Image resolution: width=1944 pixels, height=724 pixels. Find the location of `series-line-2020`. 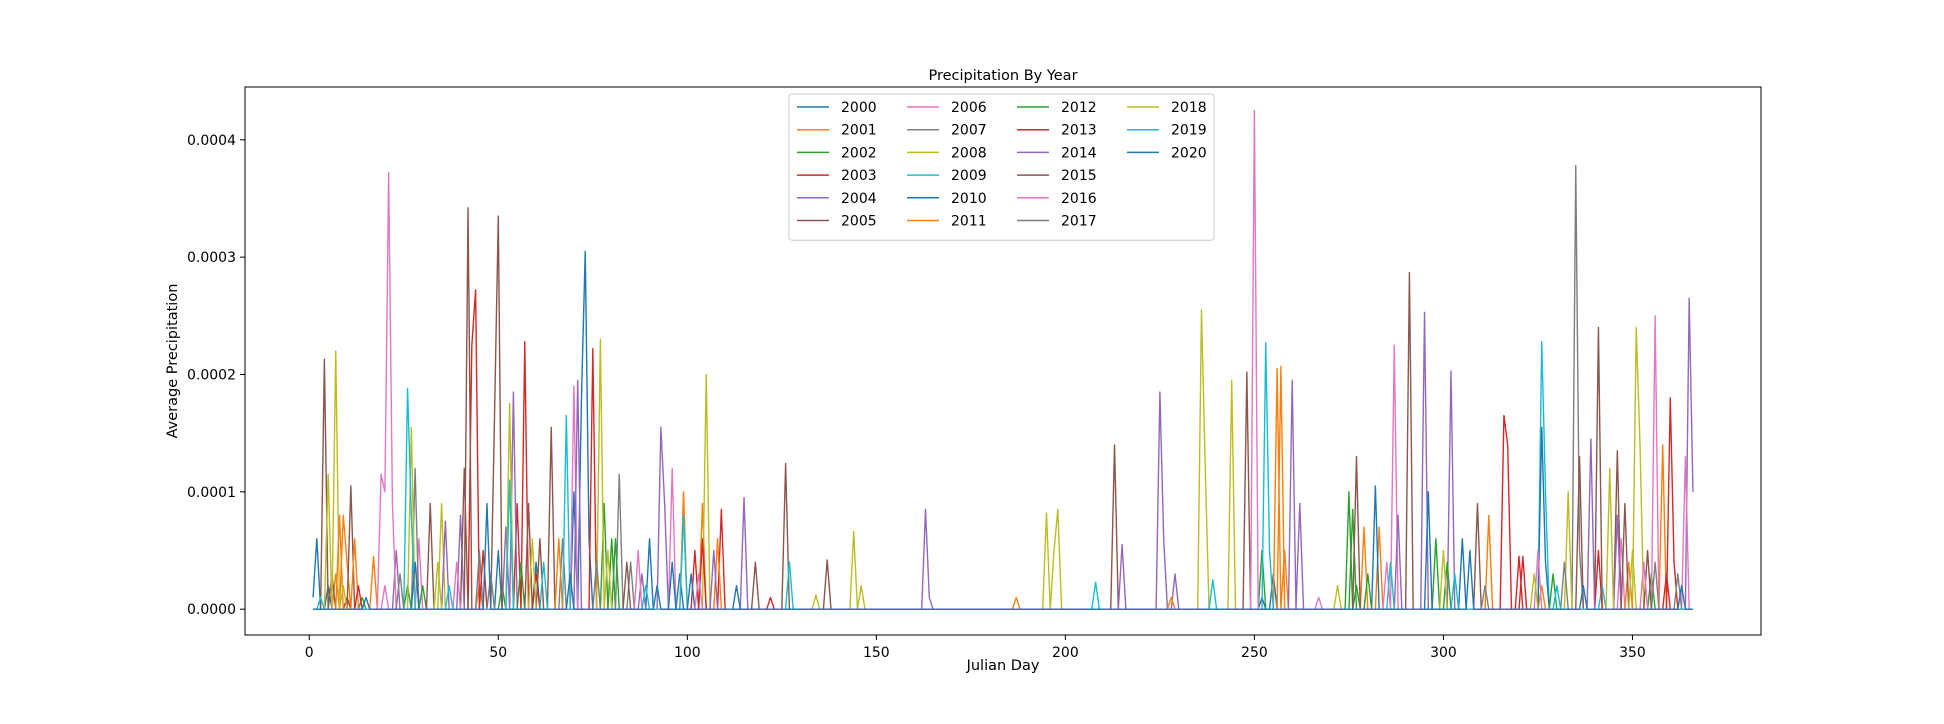

series-line-2020 is located at coordinates (1003, 556).